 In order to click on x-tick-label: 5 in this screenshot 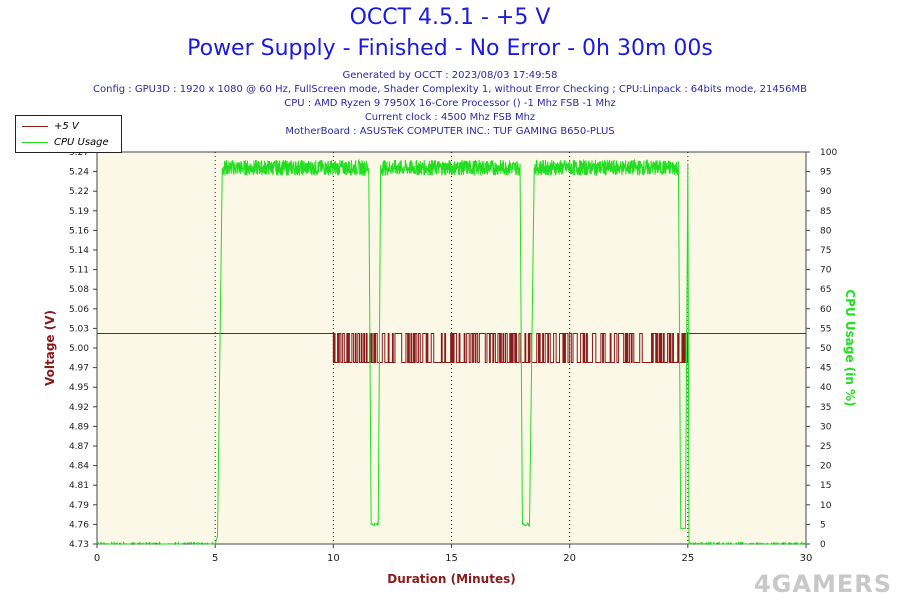, I will do `click(215, 558)`.